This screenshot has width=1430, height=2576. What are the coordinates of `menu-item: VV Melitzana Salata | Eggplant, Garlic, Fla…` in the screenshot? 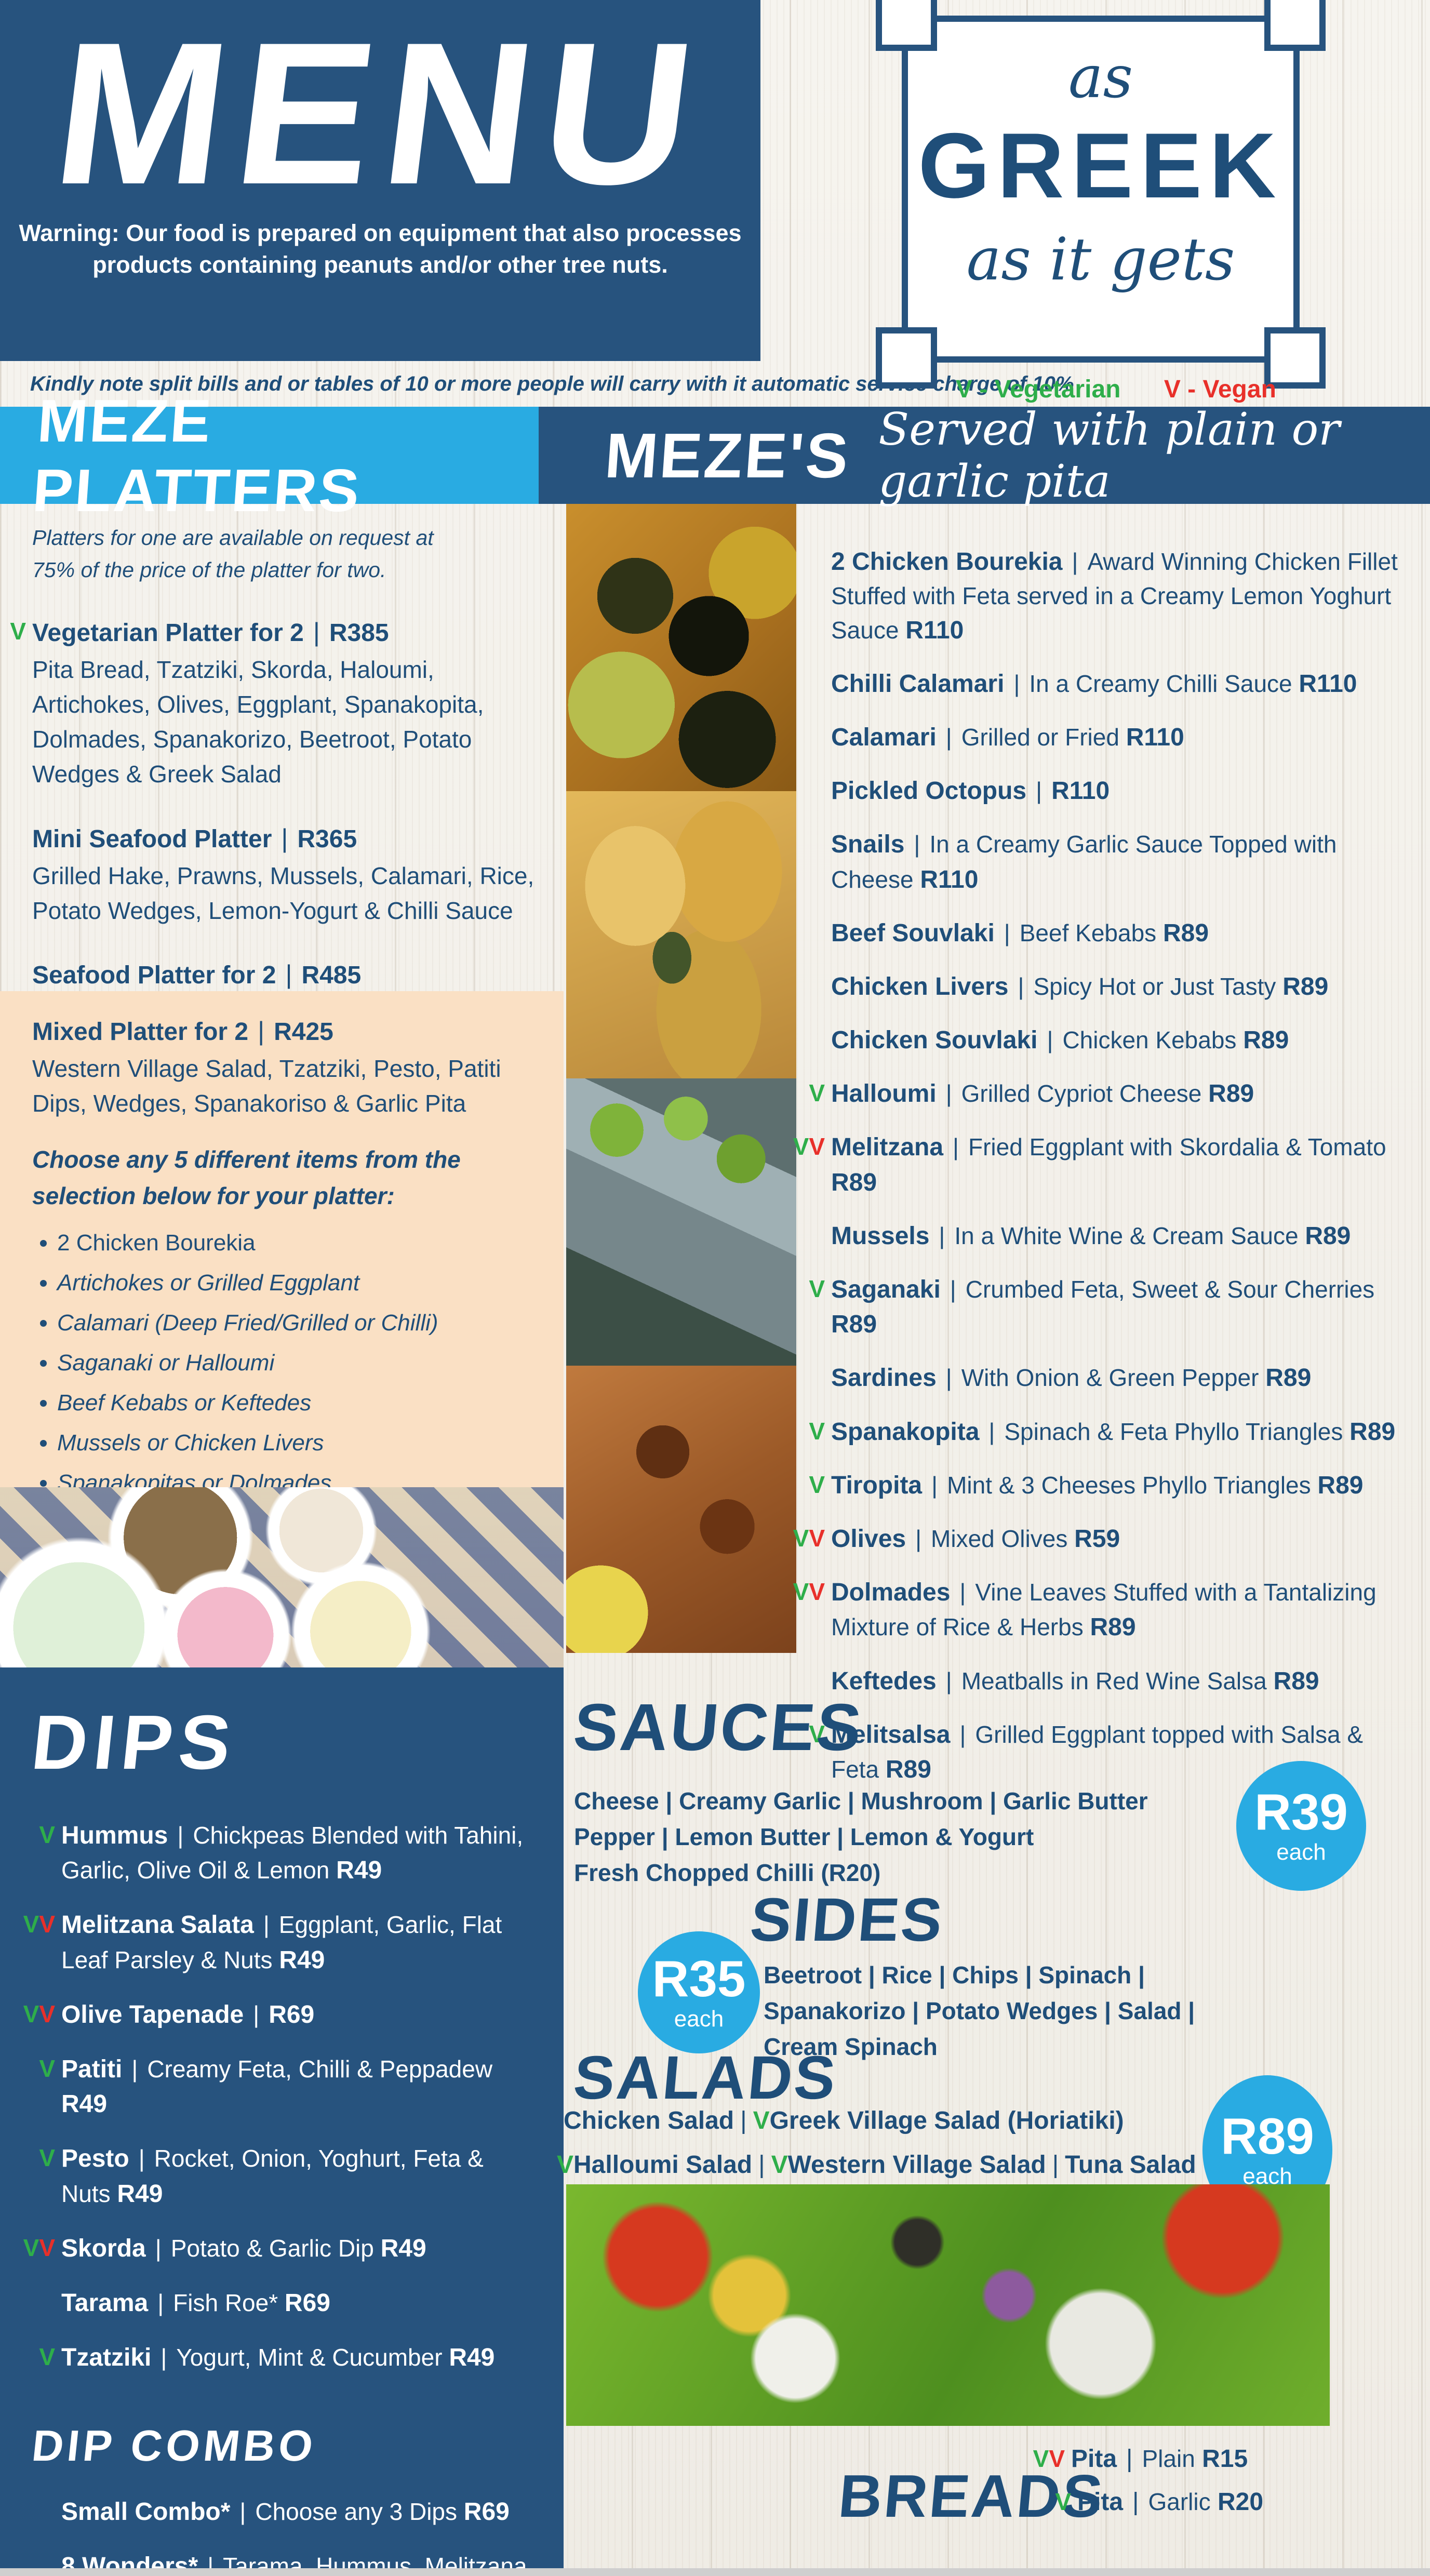 It's located at (280, 1942).